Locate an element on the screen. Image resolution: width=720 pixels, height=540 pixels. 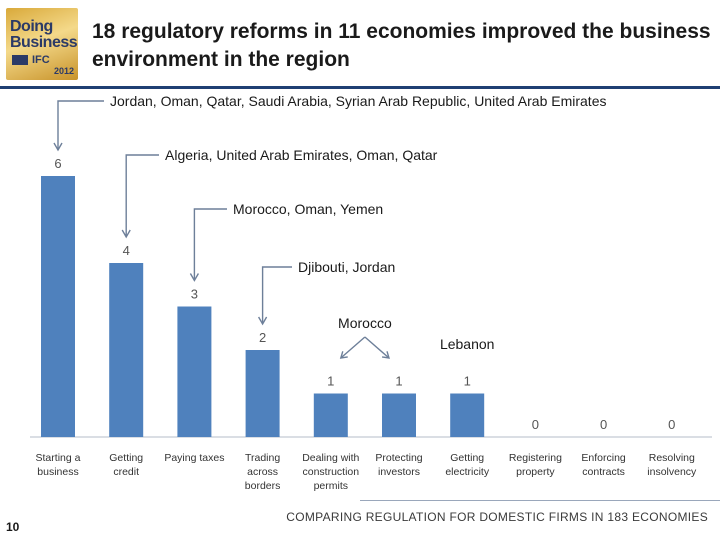
callout-label: Lebanon is located at coordinates (467, 344).